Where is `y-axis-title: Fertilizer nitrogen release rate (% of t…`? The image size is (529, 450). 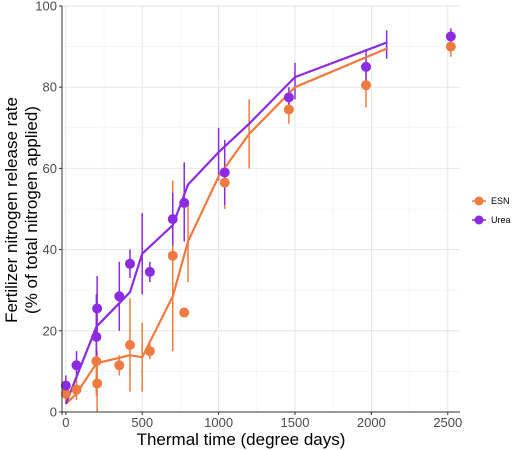 y-axis-title: Fertilizer nitrogen release rate (% of t… is located at coordinates (21, 210).